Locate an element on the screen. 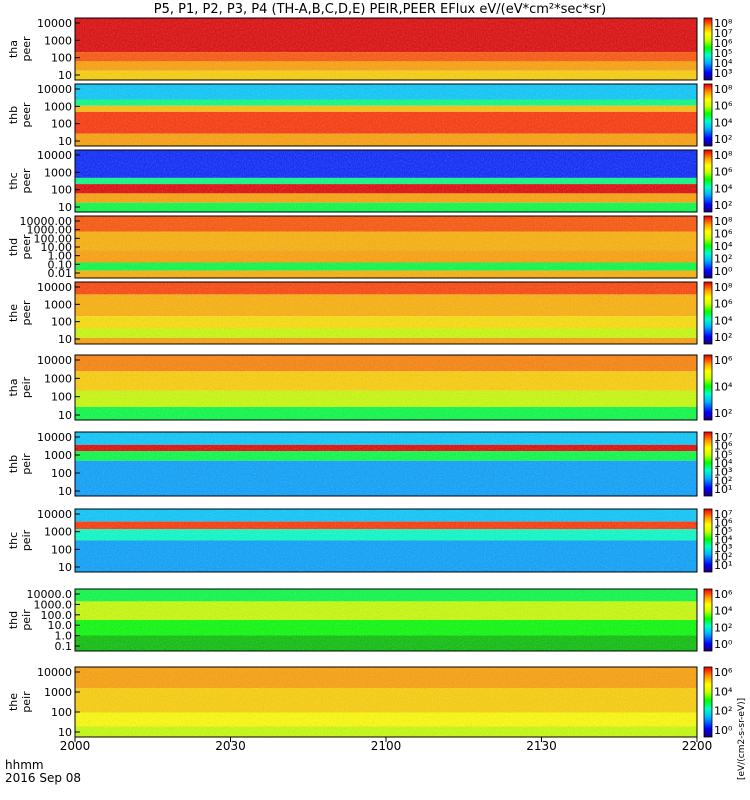  x-axis-date-label: 2016 Sep 08 is located at coordinates (43, 778).